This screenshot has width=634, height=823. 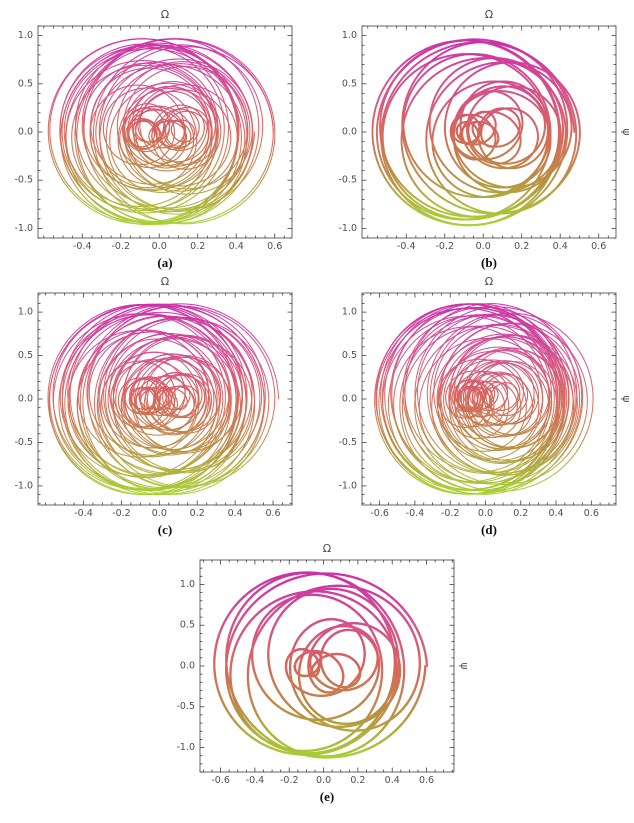 What do you see at coordinates (479, 131) in the screenshot?
I see `phase-plot-canvas-b` at bounding box center [479, 131].